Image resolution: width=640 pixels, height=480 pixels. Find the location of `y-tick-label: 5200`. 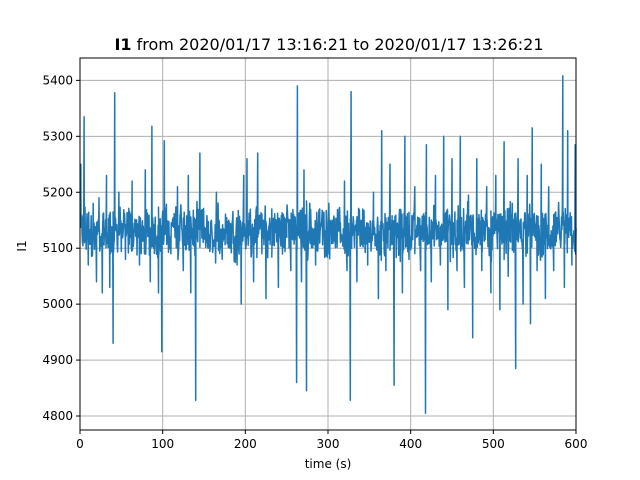

y-tick-label: 5200 is located at coordinates (57, 192).